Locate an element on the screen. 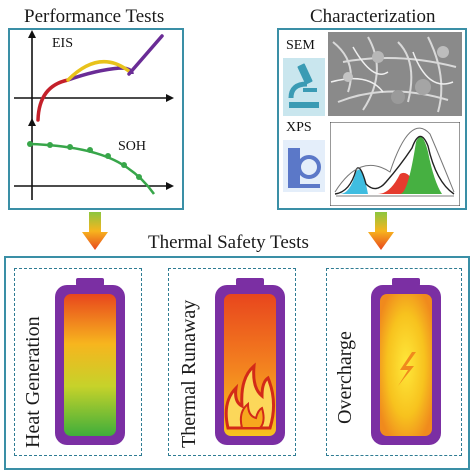 Image resolution: width=474 pixels, height=474 pixels. microscope-icon is located at coordinates (304, 87).